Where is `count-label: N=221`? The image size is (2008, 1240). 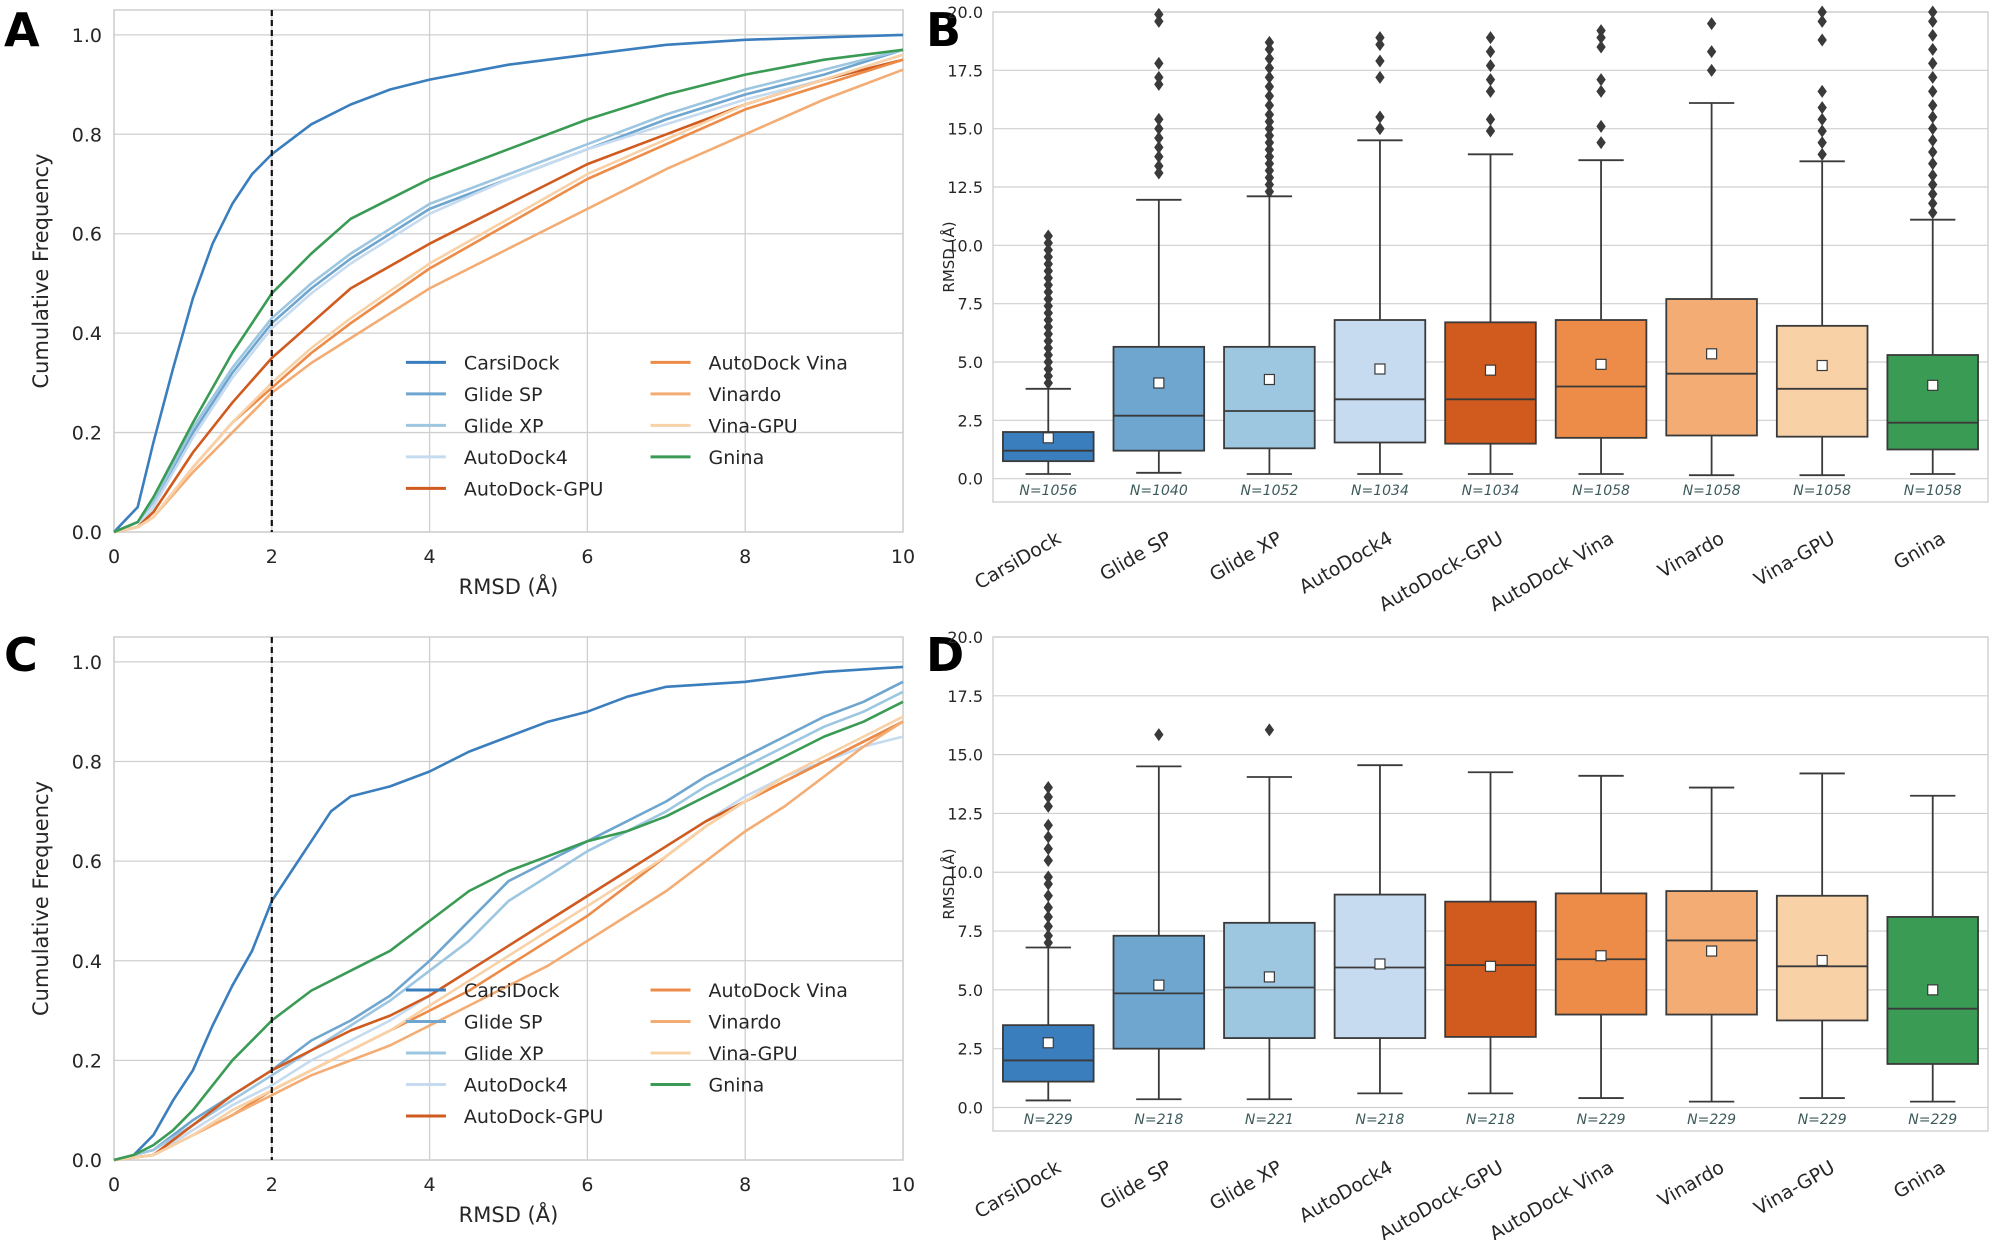
count-label: N=221 is located at coordinates (1269, 1120).